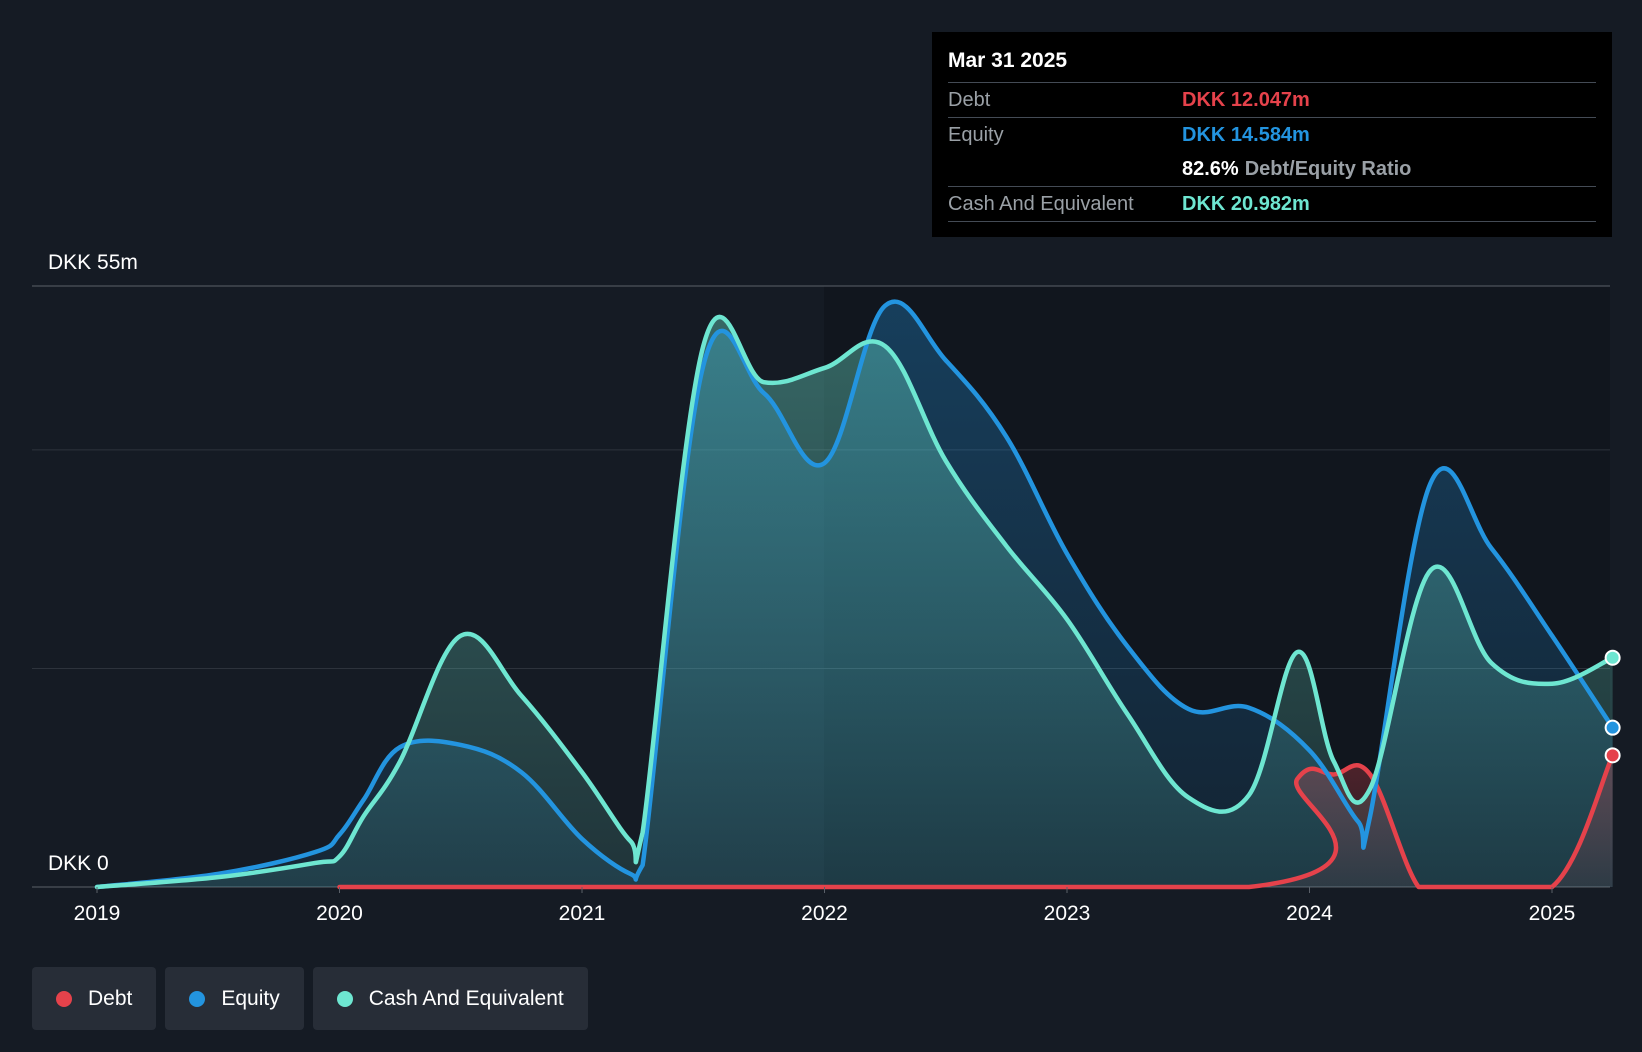 The height and width of the screenshot is (1052, 1642). I want to click on equity-dot-icon, so click(197, 998).